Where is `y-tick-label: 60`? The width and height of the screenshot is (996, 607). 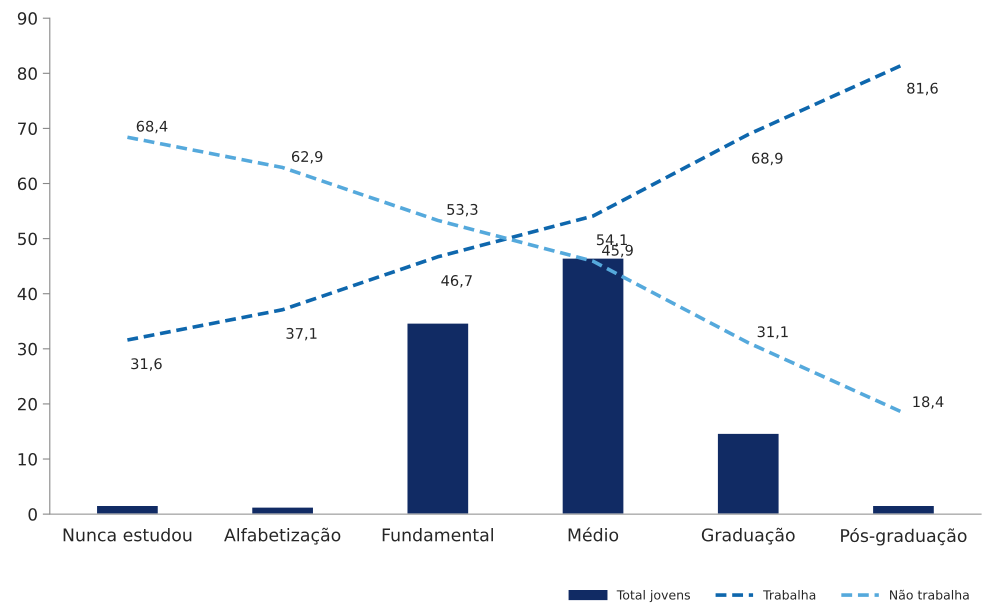 y-tick-label: 60 is located at coordinates (27, 183).